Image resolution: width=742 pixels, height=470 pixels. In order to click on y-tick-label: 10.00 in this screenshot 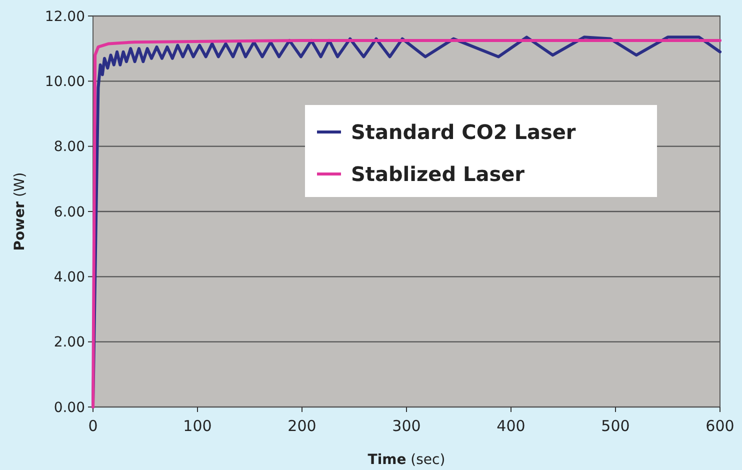, I will do `click(64, 82)`.